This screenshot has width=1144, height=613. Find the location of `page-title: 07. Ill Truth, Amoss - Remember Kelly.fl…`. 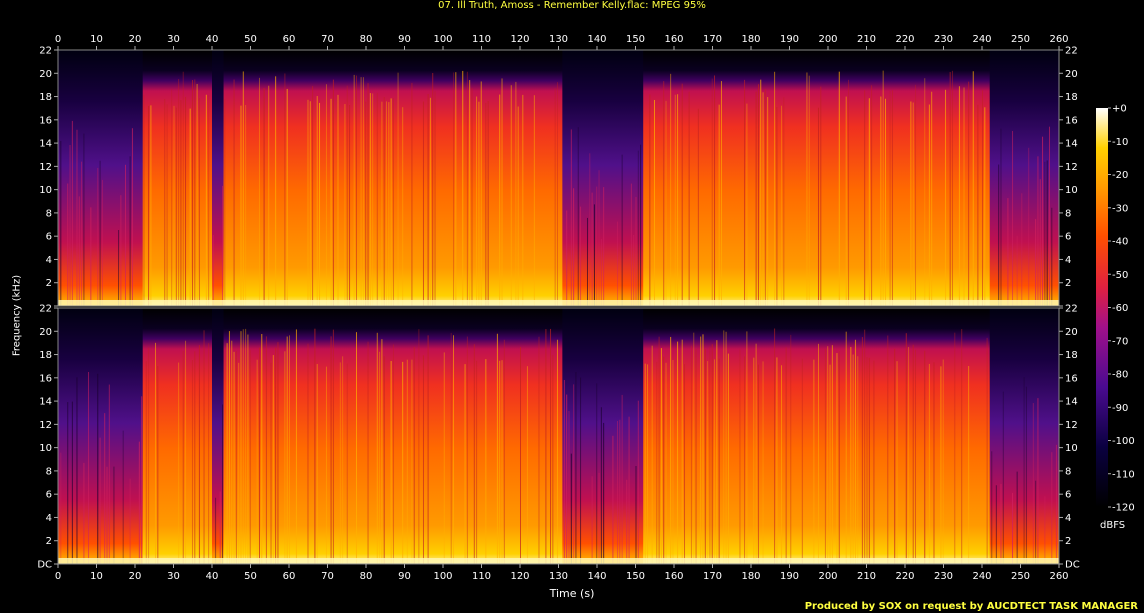

page-title: 07. Ill Truth, Amoss - Remember Kelly.fl… is located at coordinates (572, 5).